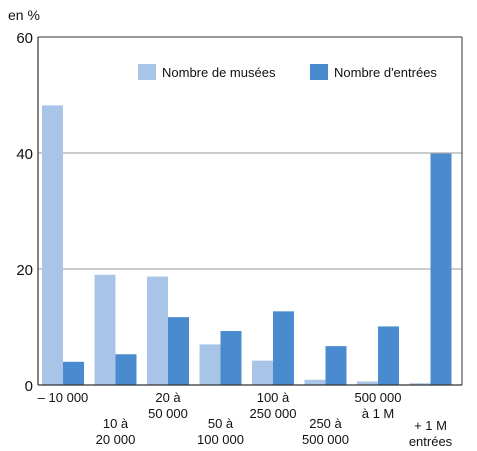  I want to click on x-category-label: 100 à, so click(273, 397).